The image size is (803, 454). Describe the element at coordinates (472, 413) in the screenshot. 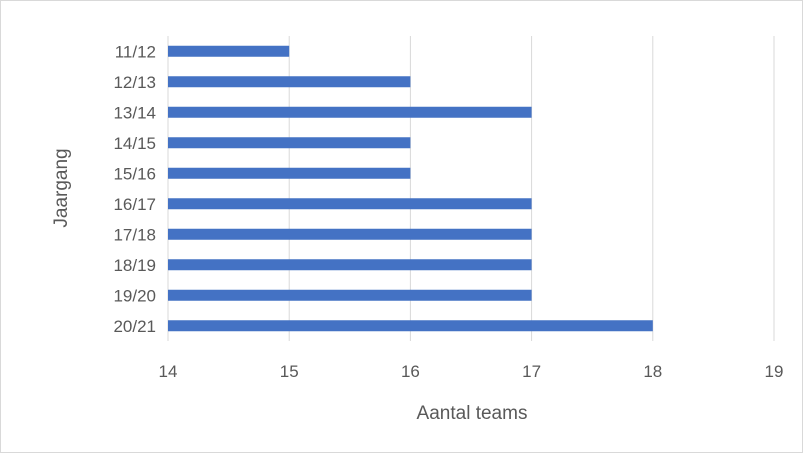

I see `x-axis-title: Aantal teams` at that location.